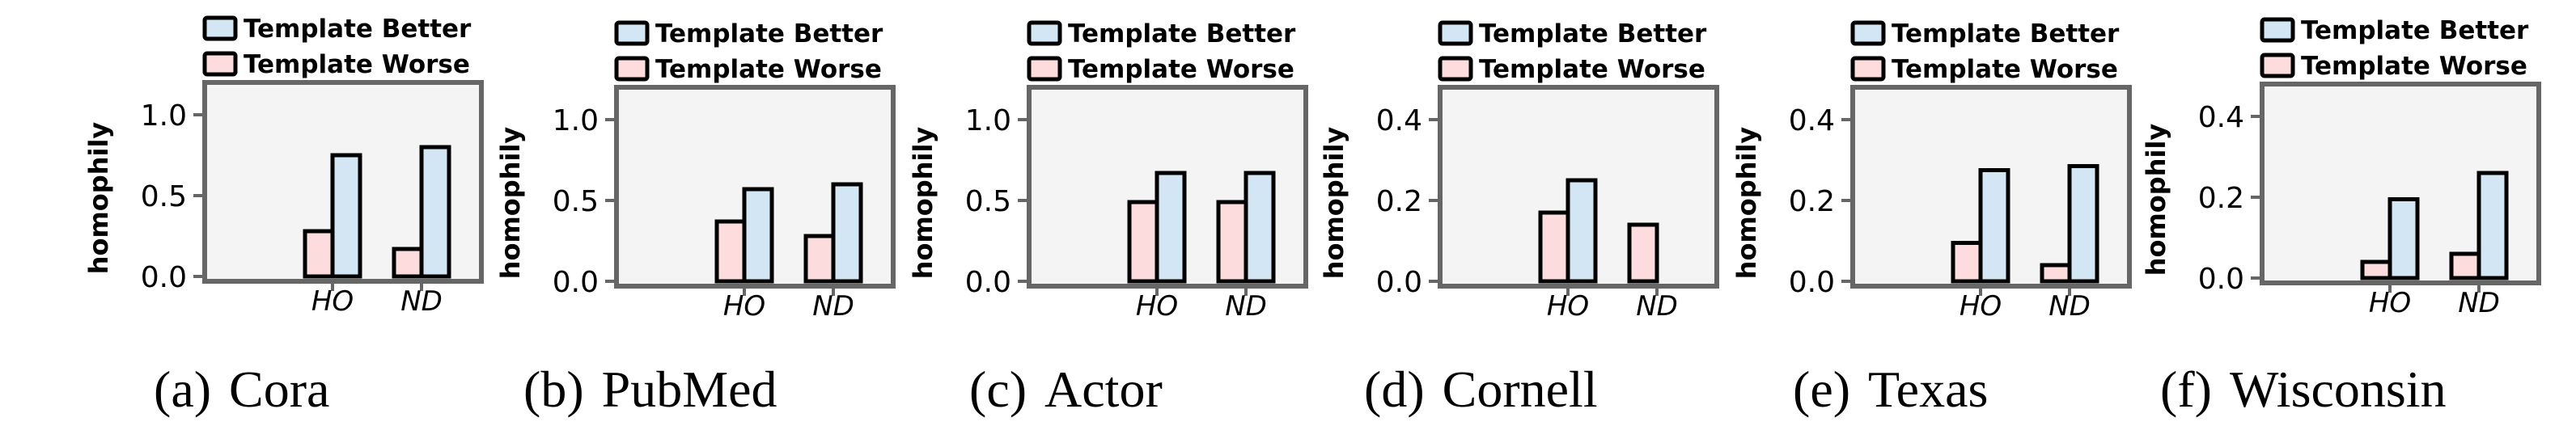 Image resolution: width=2576 pixels, height=447 pixels. I want to click on caption-f: (f) Wisconsin, so click(2362, 390).